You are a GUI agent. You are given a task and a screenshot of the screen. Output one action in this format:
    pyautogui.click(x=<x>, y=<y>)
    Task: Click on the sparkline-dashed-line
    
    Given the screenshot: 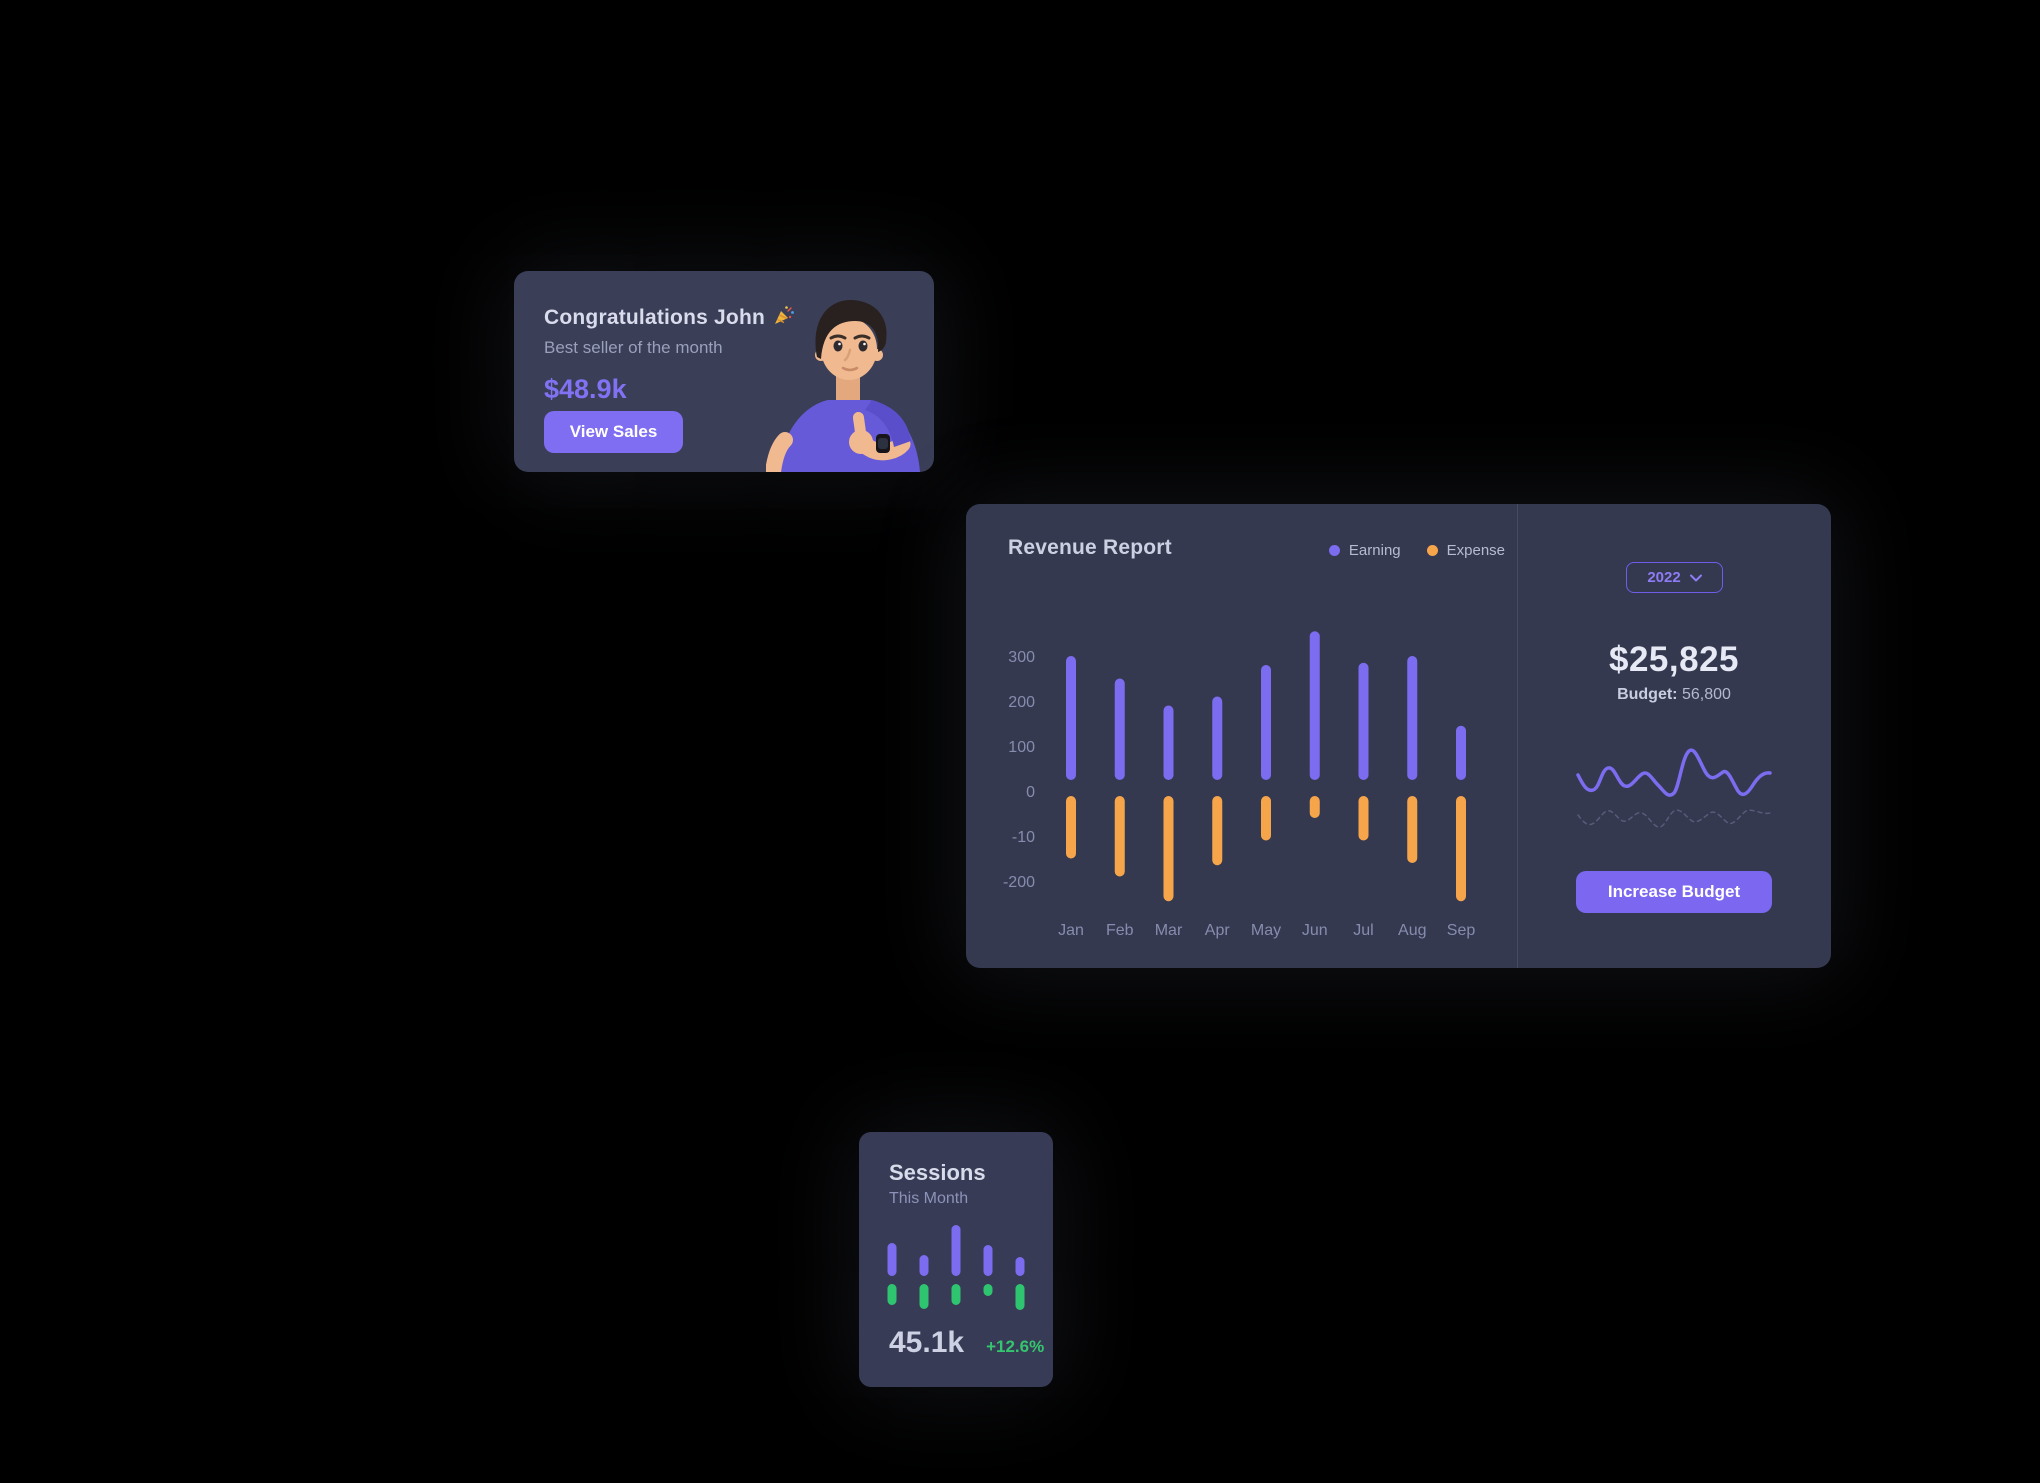 What is the action you would take?
    pyautogui.click(x=1674, y=818)
    